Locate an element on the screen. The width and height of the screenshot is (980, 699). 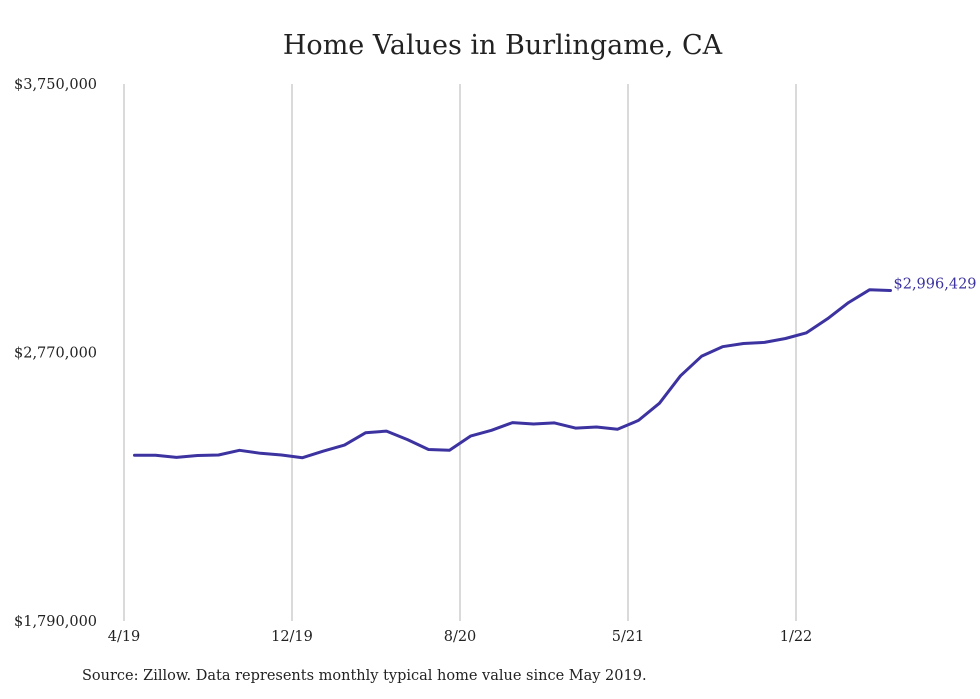
x-tick-label: 1/22 is located at coordinates (796, 637).